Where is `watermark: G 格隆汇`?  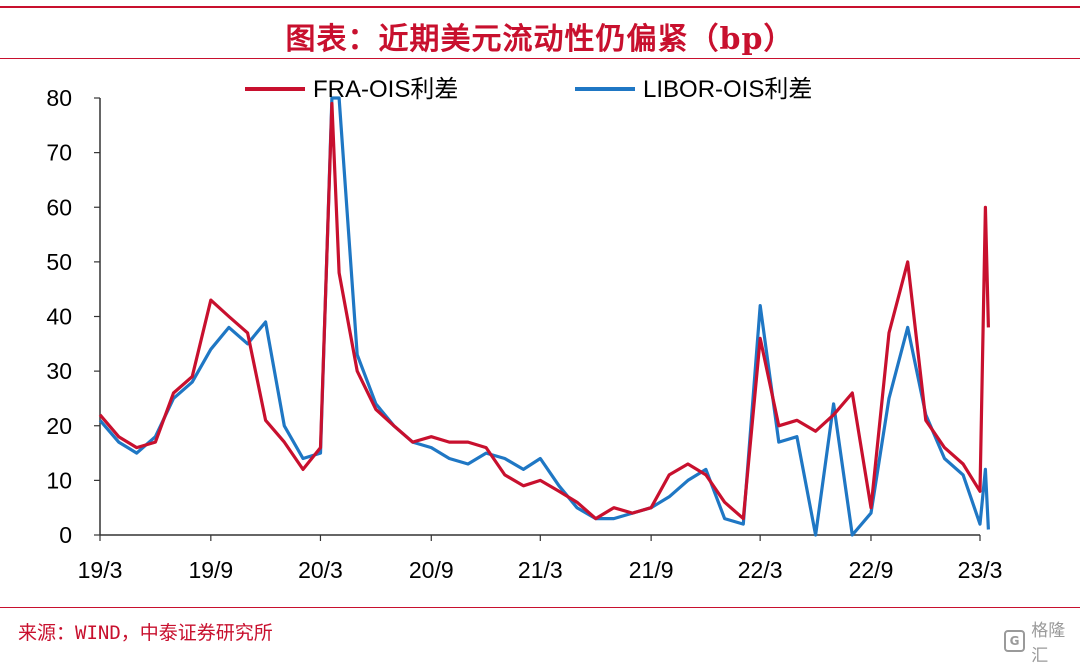
watermark: G 格隆汇 is located at coordinates (1042, 641).